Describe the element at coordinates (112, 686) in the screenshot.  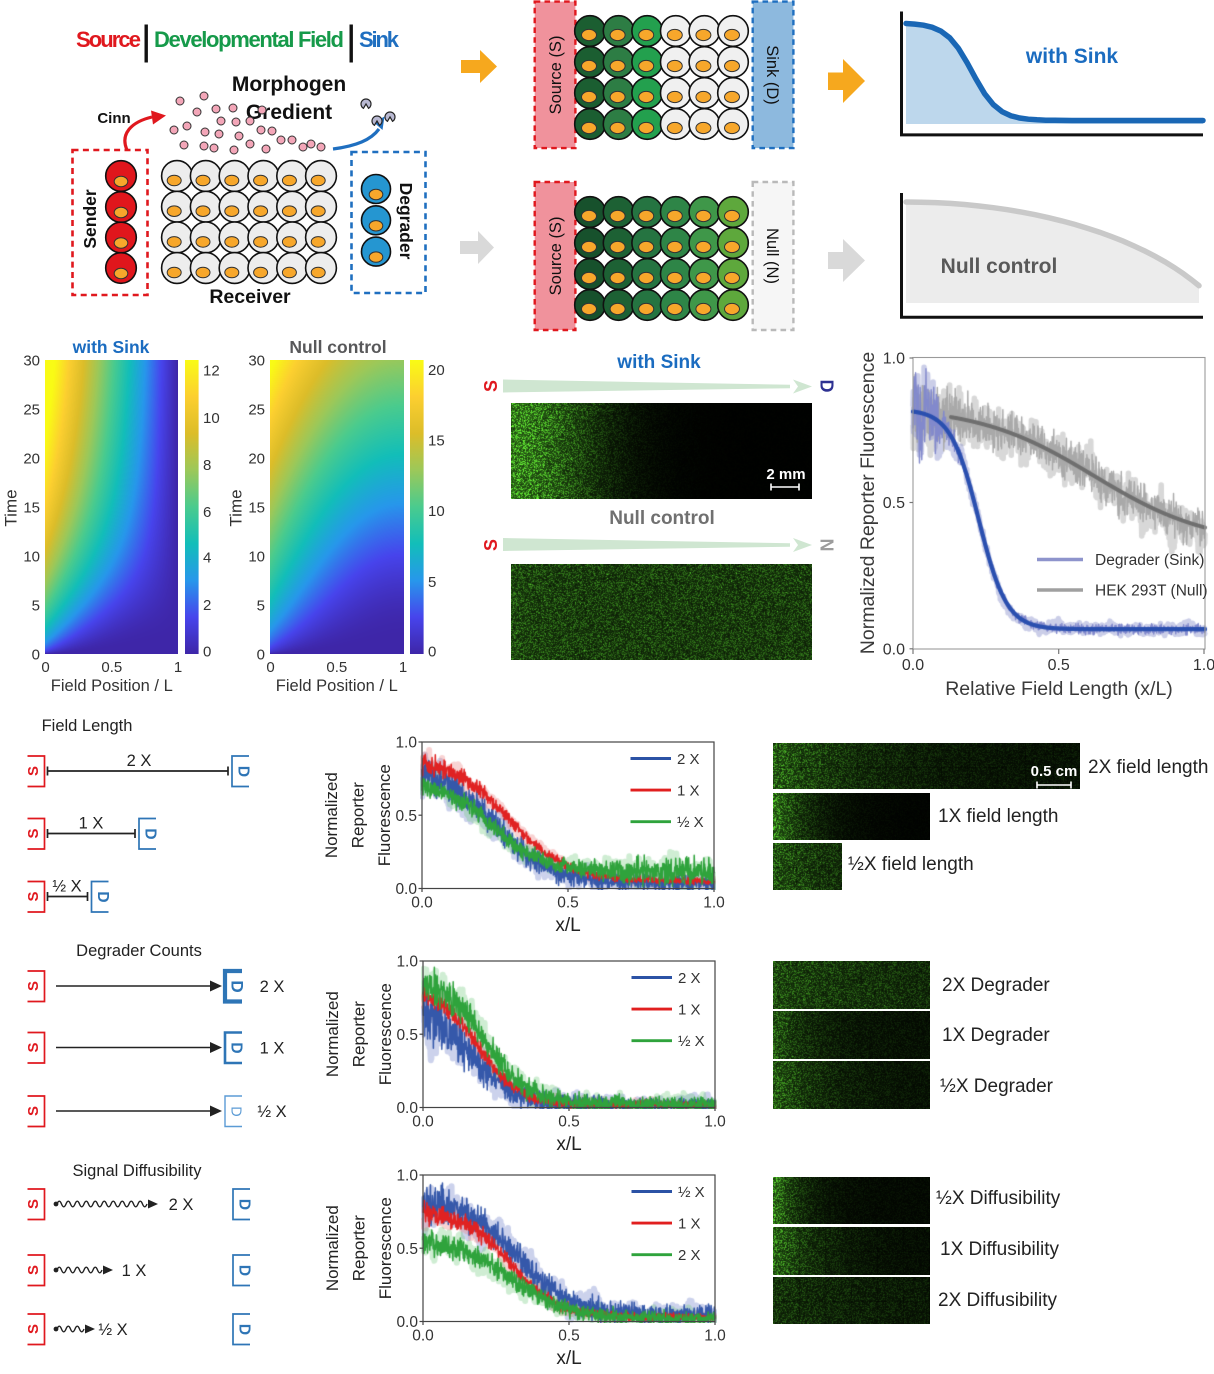
I see `svg-text: Field Position / L` at that location.